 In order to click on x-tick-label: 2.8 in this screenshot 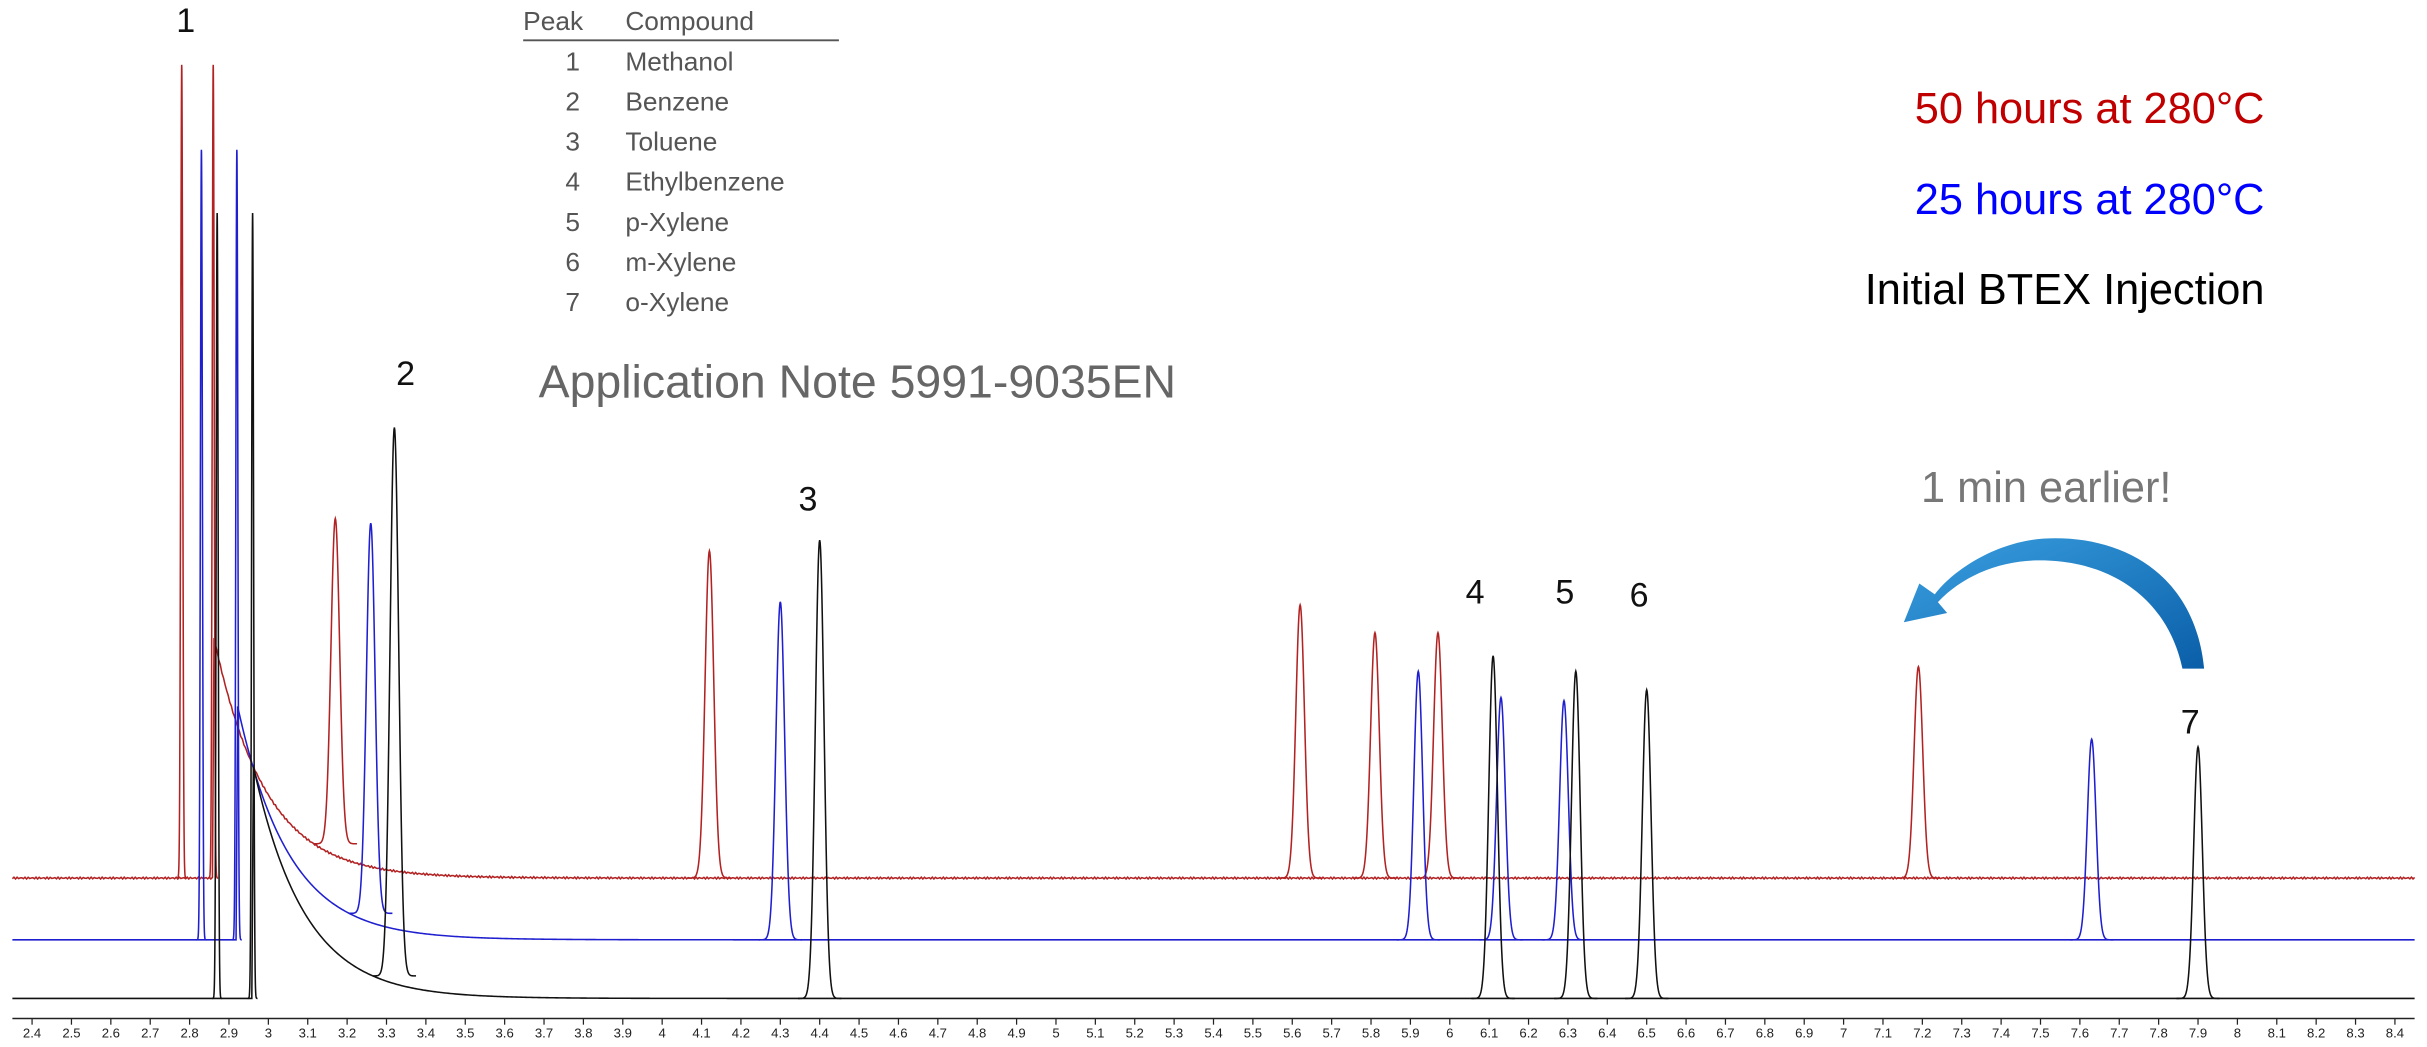, I will do `click(189, 1032)`.